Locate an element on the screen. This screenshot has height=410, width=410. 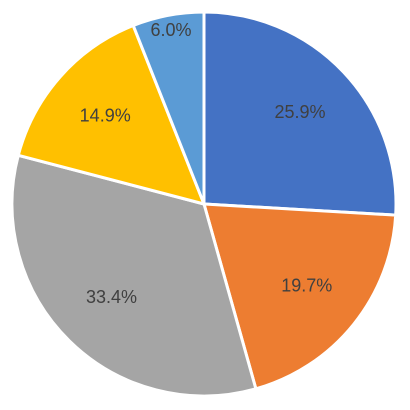
data-label-3: 33.4% is located at coordinates (111, 297).